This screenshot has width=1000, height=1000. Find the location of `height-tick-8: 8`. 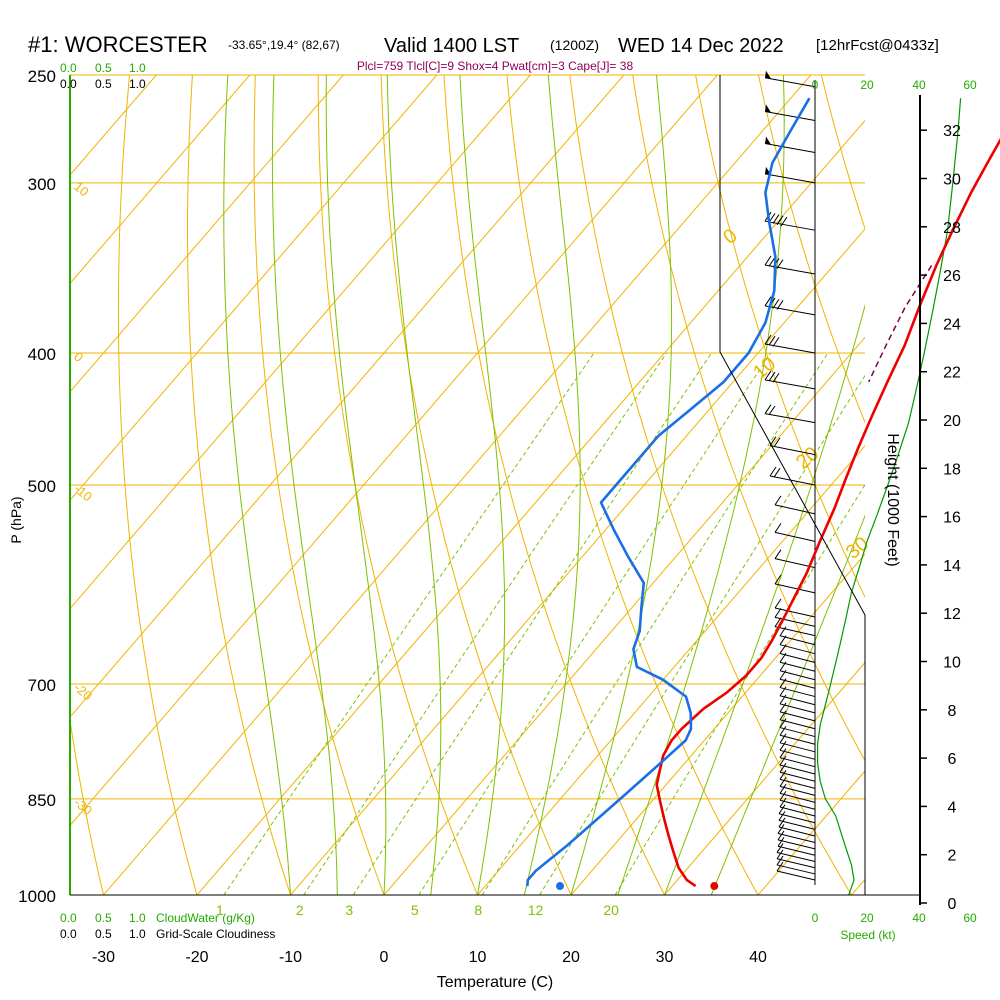

height-tick-8: 8 is located at coordinates (952, 711).